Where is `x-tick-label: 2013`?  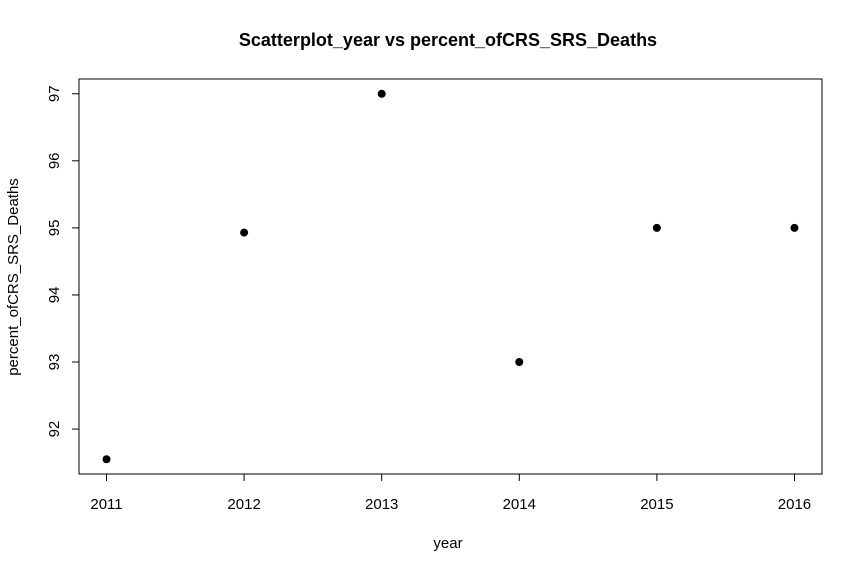
x-tick-label: 2013 is located at coordinates (381, 504).